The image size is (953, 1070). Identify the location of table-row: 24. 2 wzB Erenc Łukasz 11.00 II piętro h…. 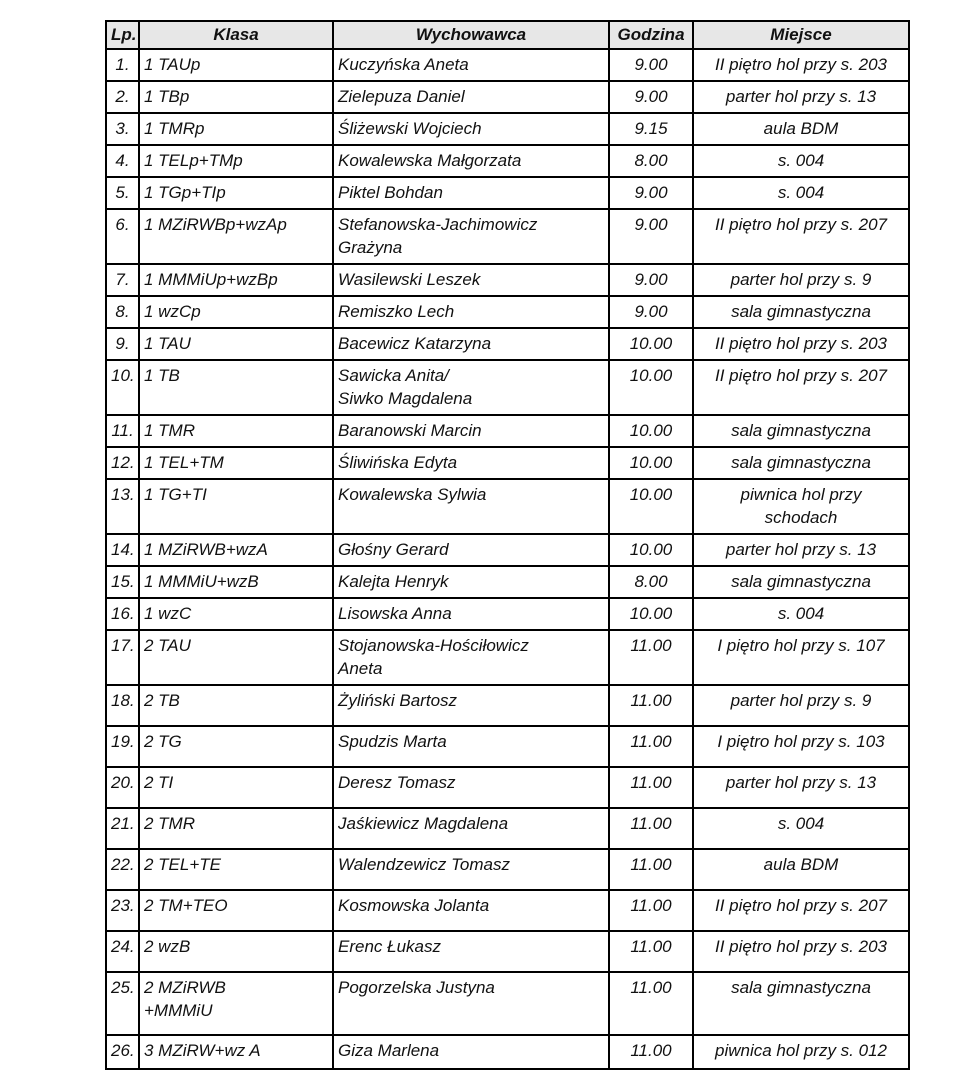
(507, 951).